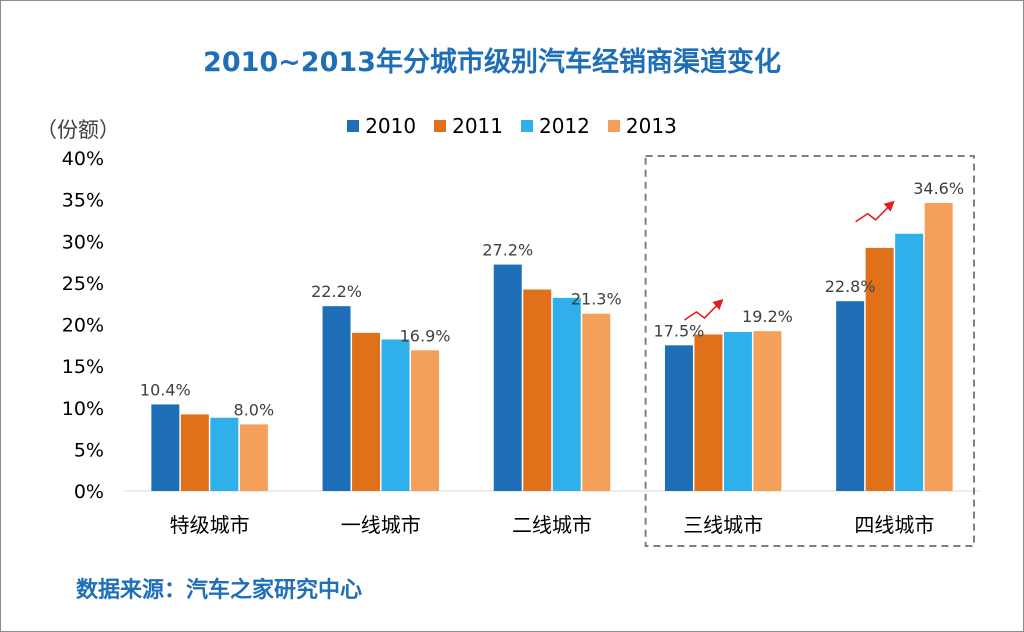  I want to click on legend-label-2011: 2011, so click(477, 126).